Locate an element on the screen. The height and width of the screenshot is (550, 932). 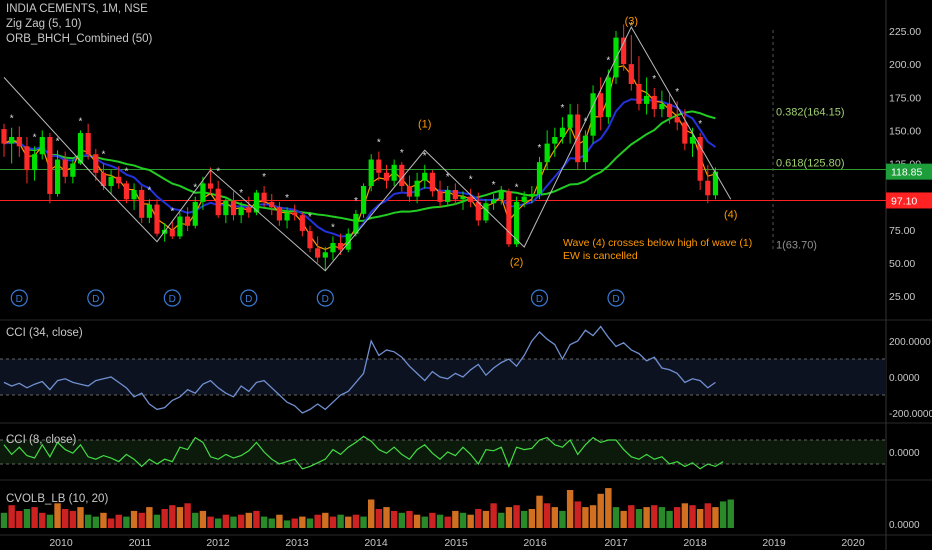
support-price-label: 97.10 is located at coordinates (904, 201).